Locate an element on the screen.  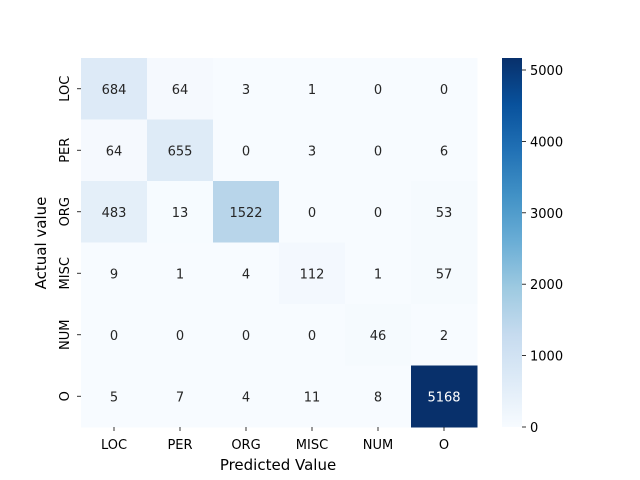
y-tick-label: LOC is located at coordinates (65, 89).